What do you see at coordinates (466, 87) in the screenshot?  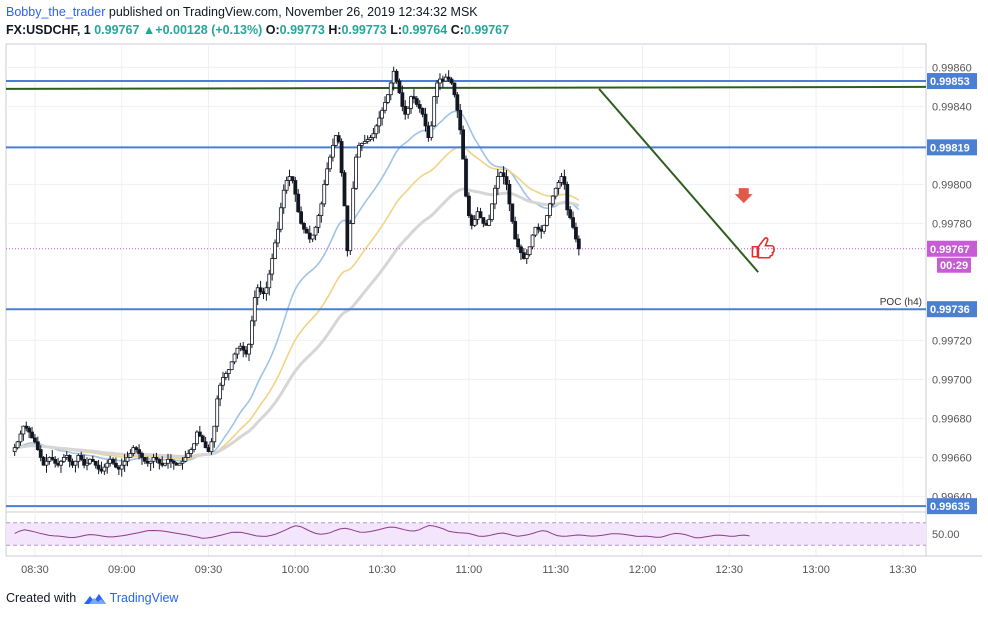 I see `trendline` at bounding box center [466, 87].